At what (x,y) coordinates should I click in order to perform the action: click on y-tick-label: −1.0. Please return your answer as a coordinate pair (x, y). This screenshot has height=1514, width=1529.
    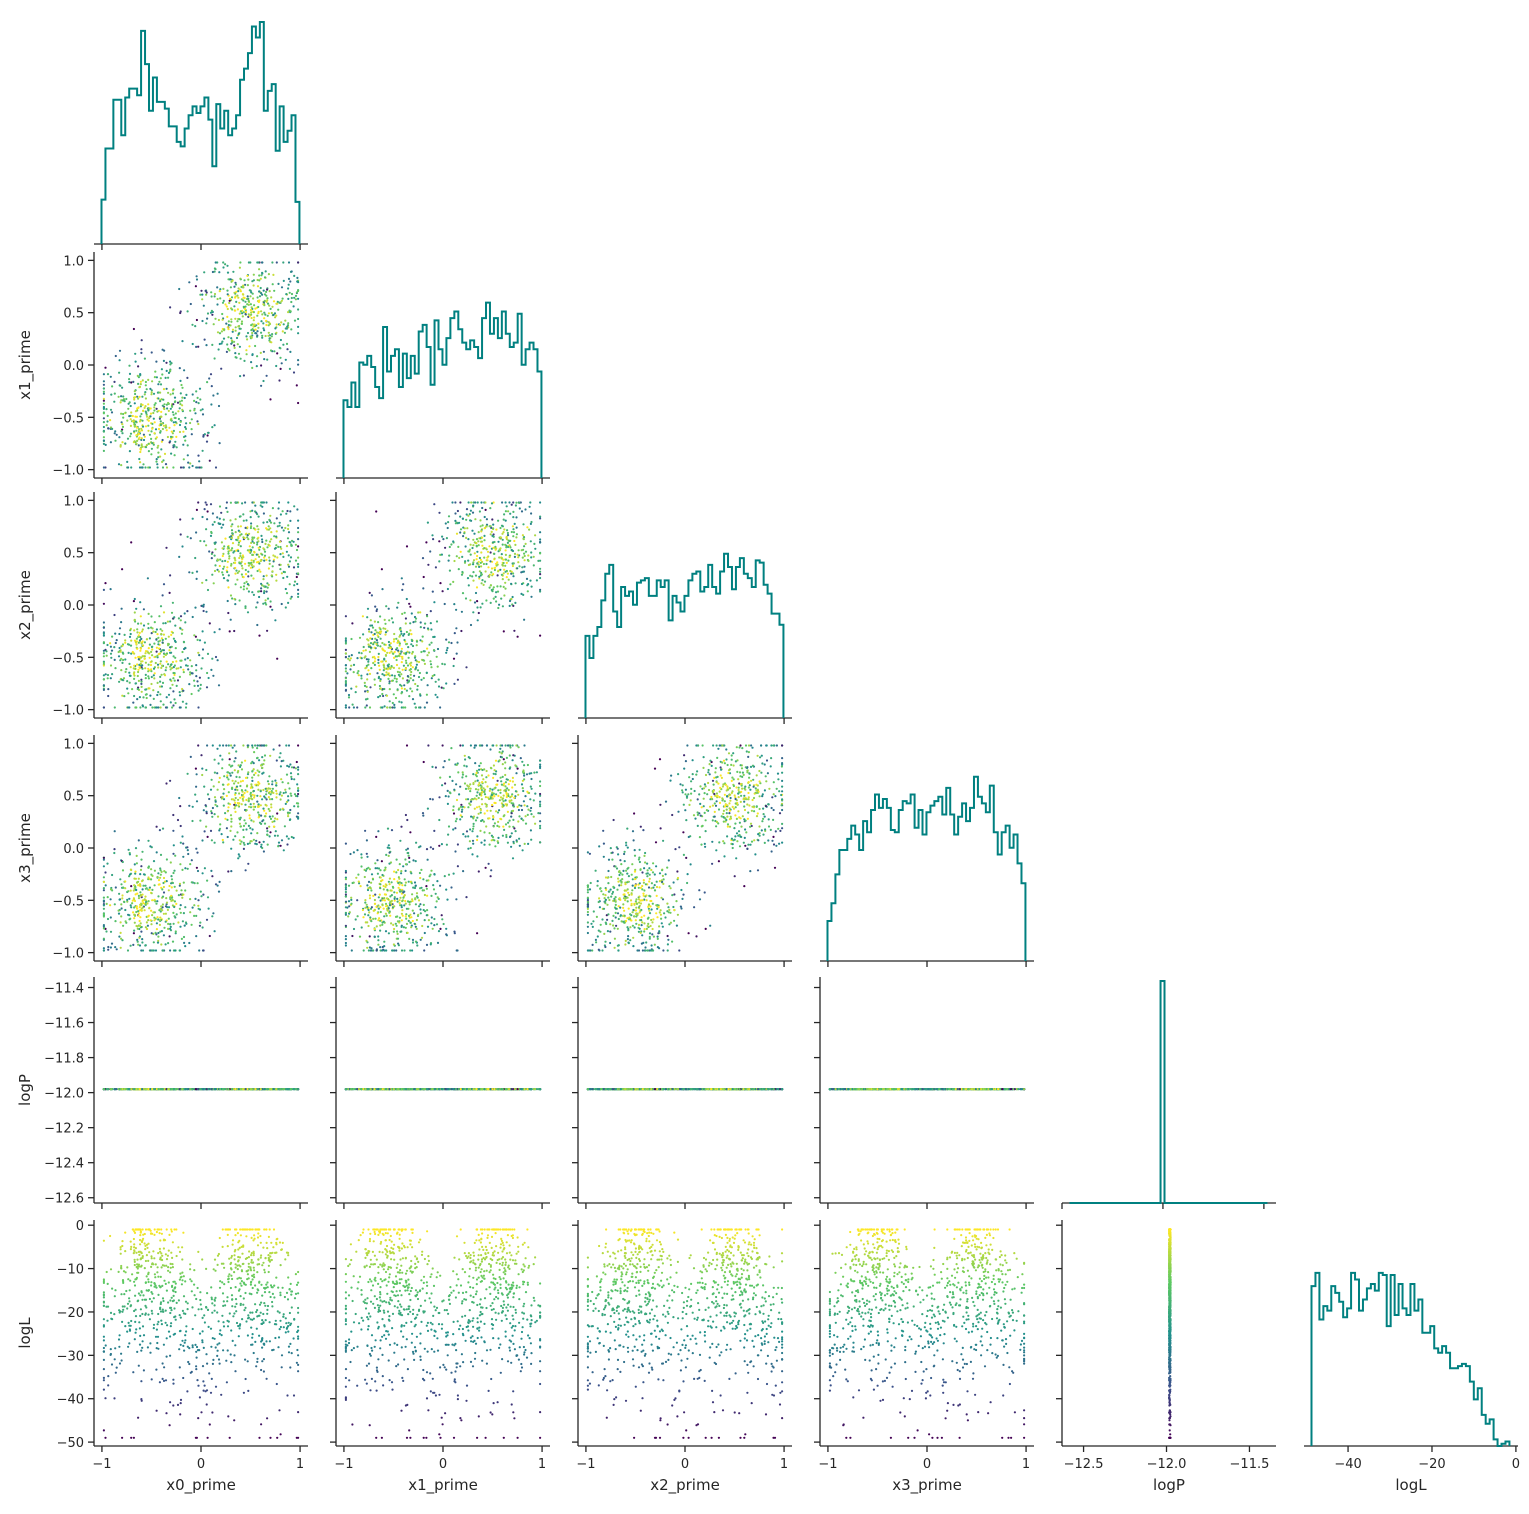
    Looking at the image, I should click on (68, 711).